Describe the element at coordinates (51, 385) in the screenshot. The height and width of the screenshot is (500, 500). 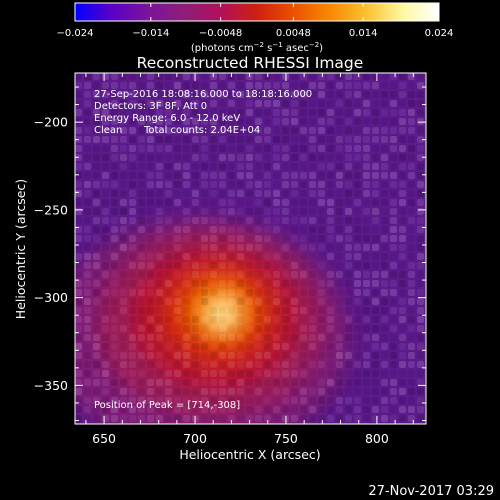
I see `y-tick-label: −350` at that location.